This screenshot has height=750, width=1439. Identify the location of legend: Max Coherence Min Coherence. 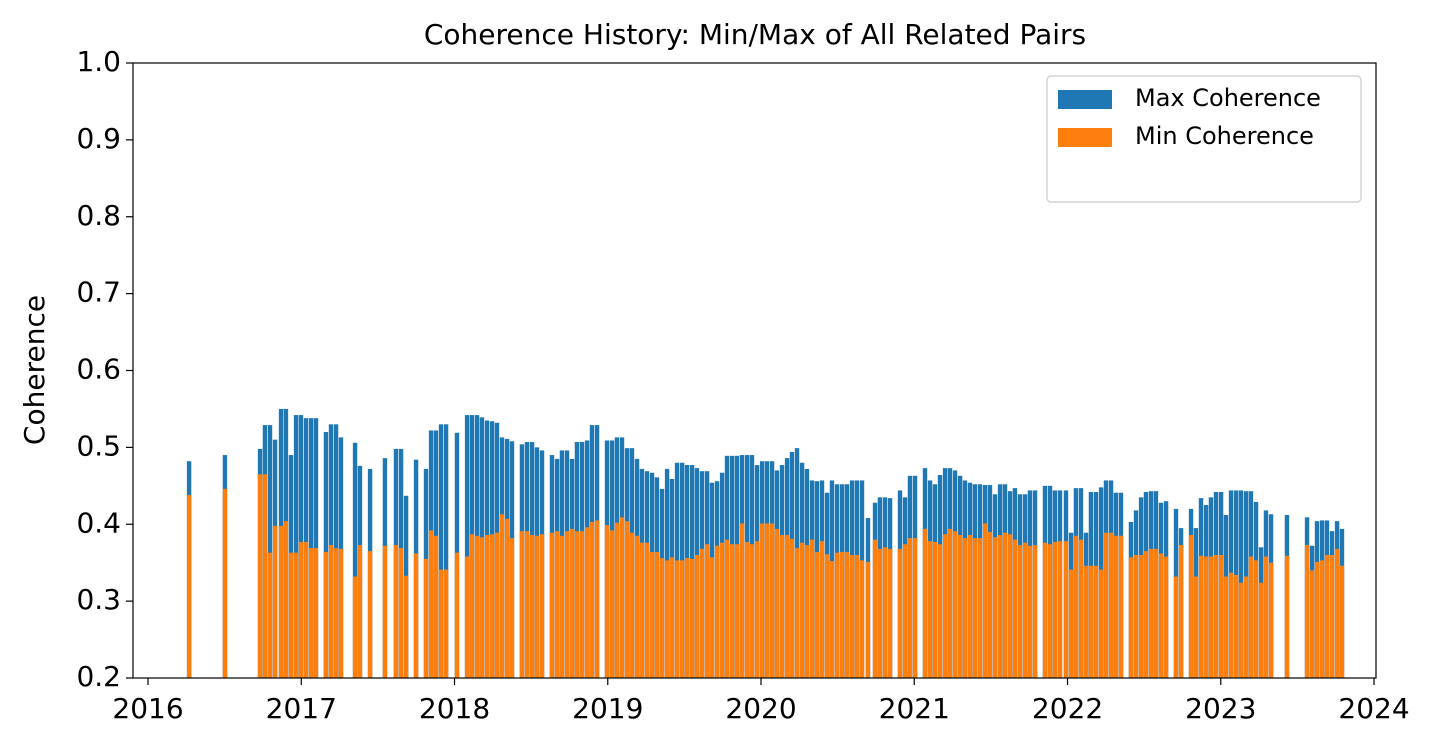
(1204, 139).